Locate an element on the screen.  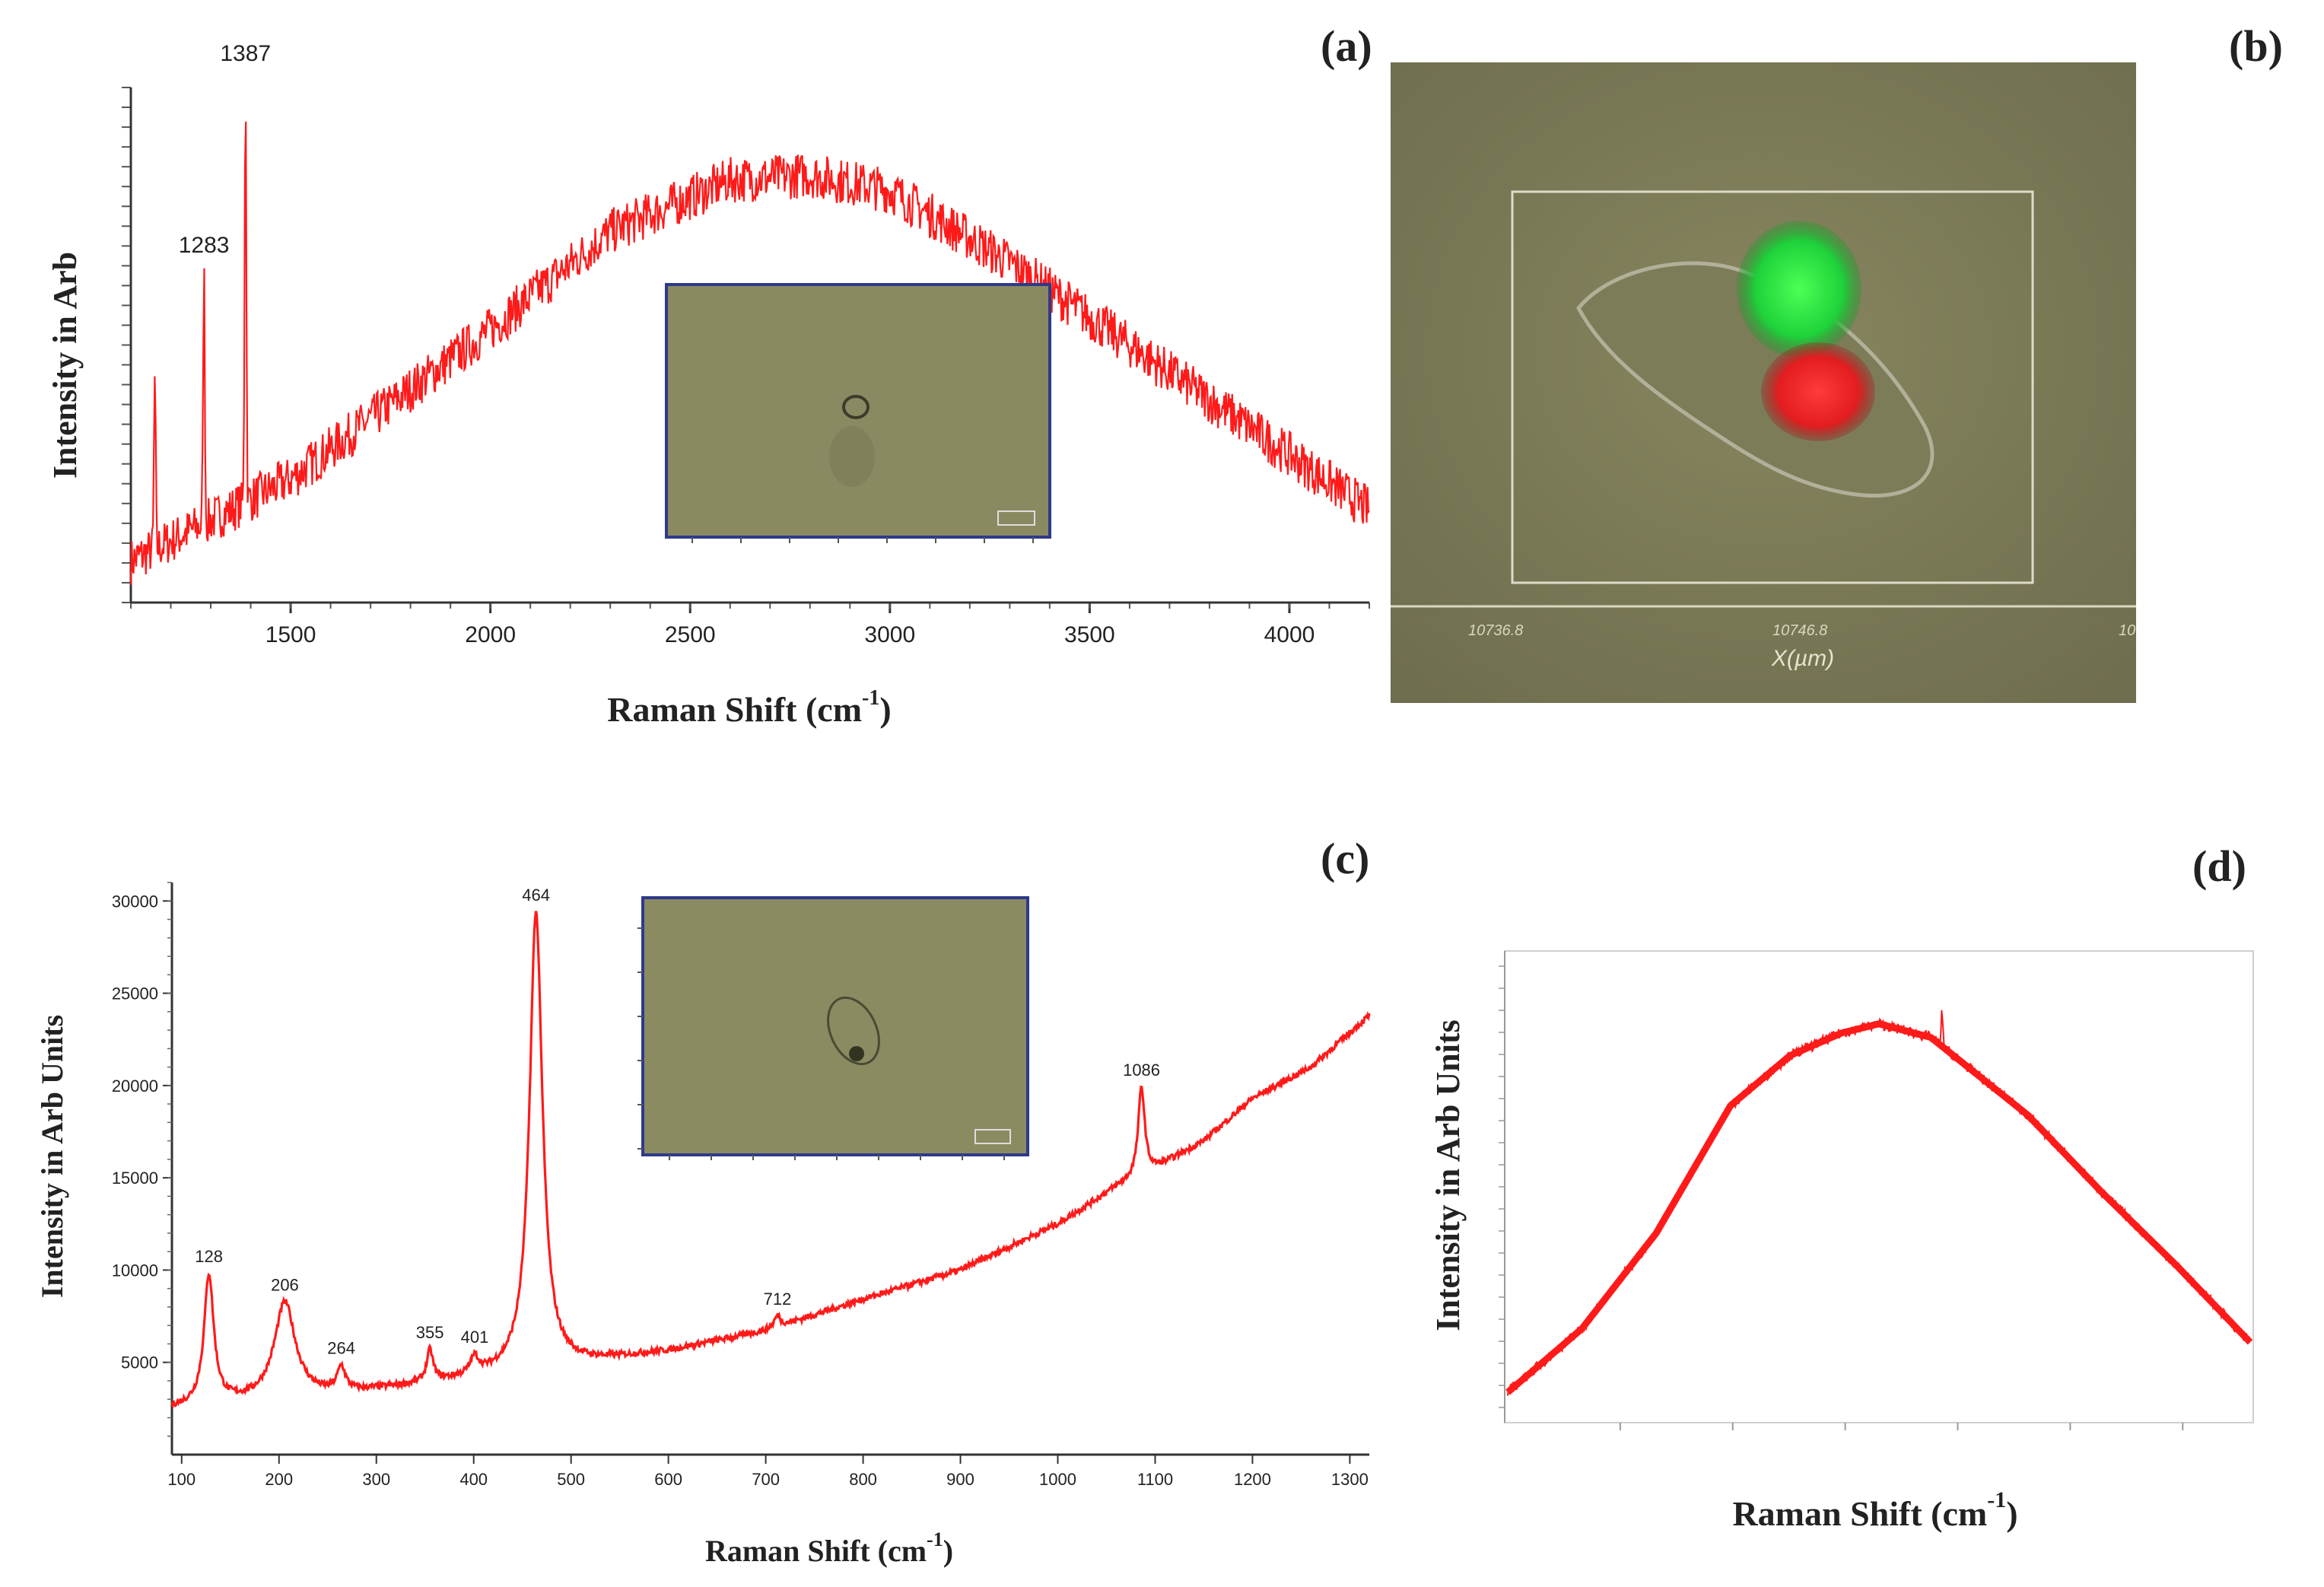
panel-c-label: (c) is located at coordinates (1345, 859).